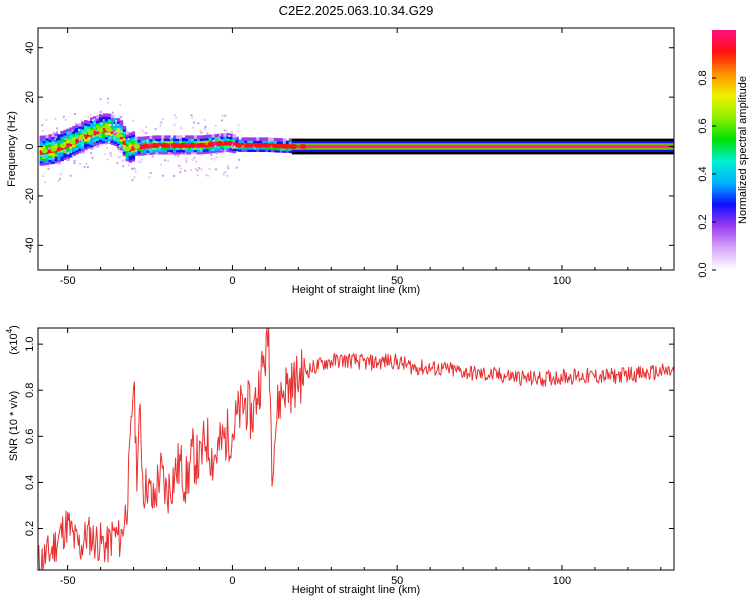  I want to click on colorbar-tick-label: 0.8, so click(703, 77).